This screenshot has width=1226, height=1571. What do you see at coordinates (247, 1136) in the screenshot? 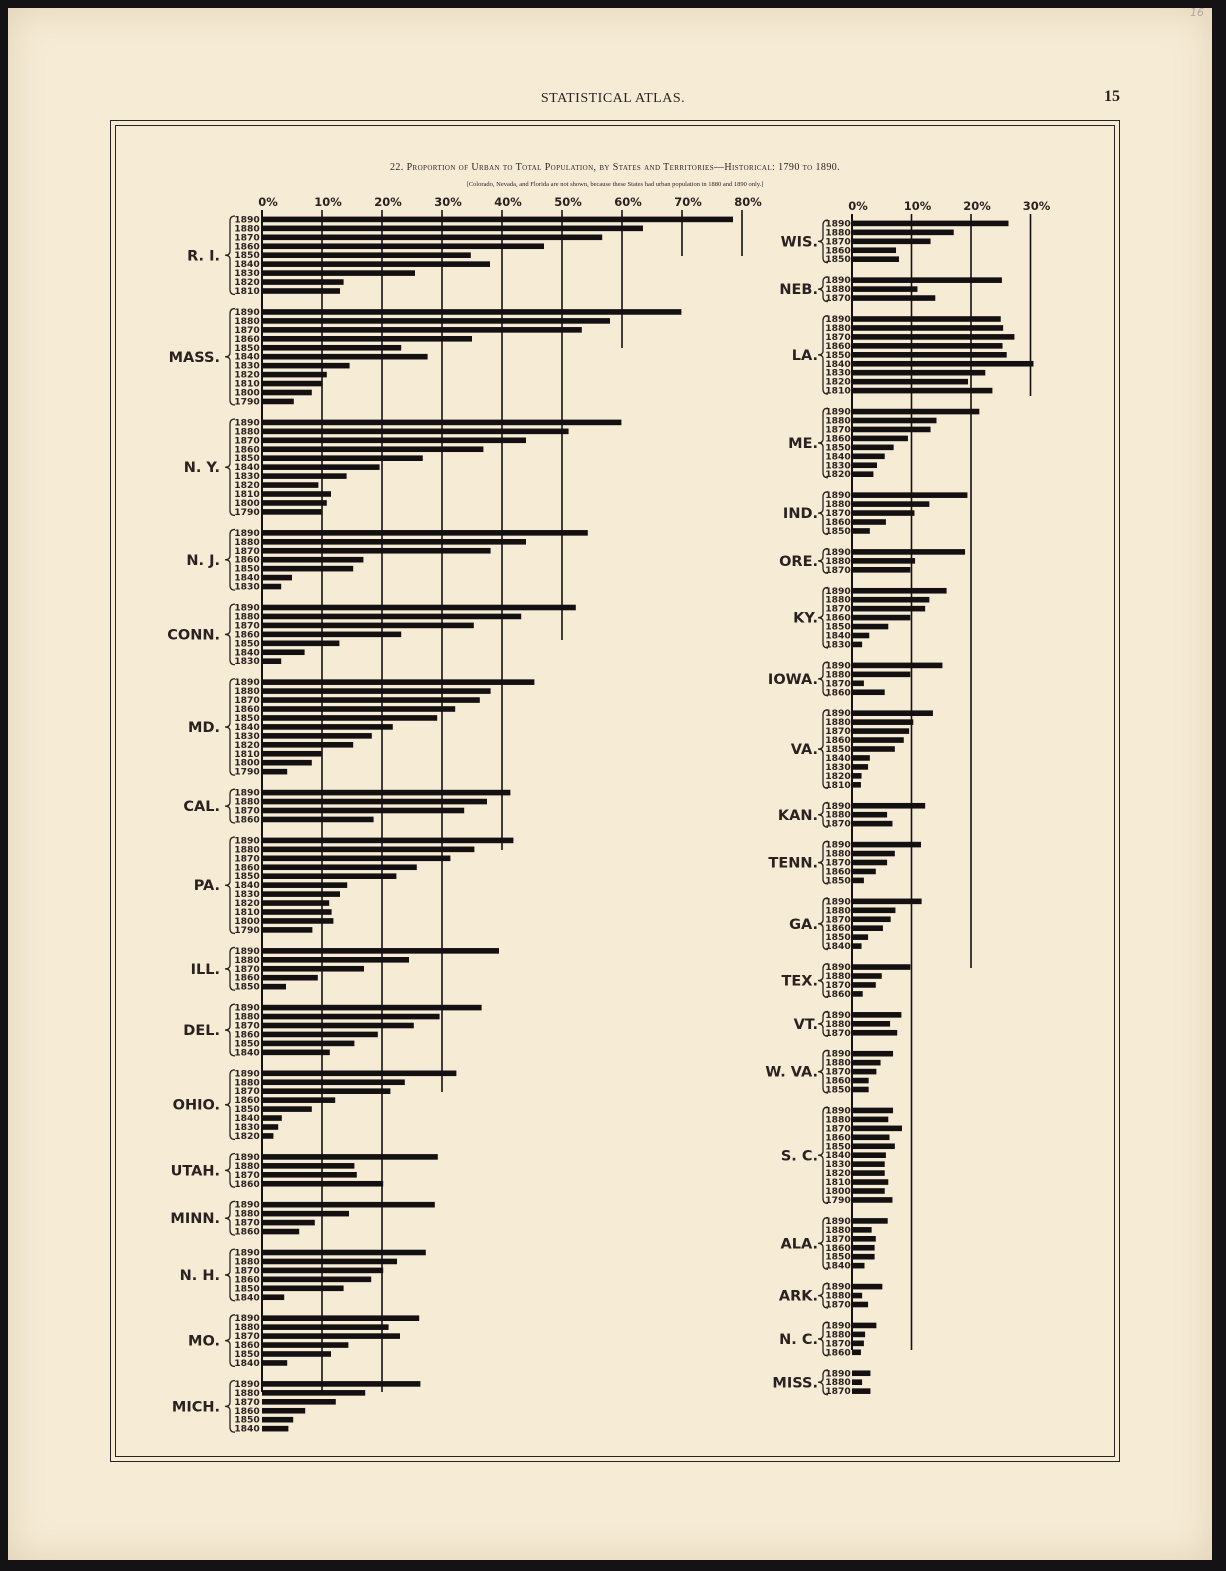
I see `panel-left-ohio-year-1820: 1820` at bounding box center [247, 1136].